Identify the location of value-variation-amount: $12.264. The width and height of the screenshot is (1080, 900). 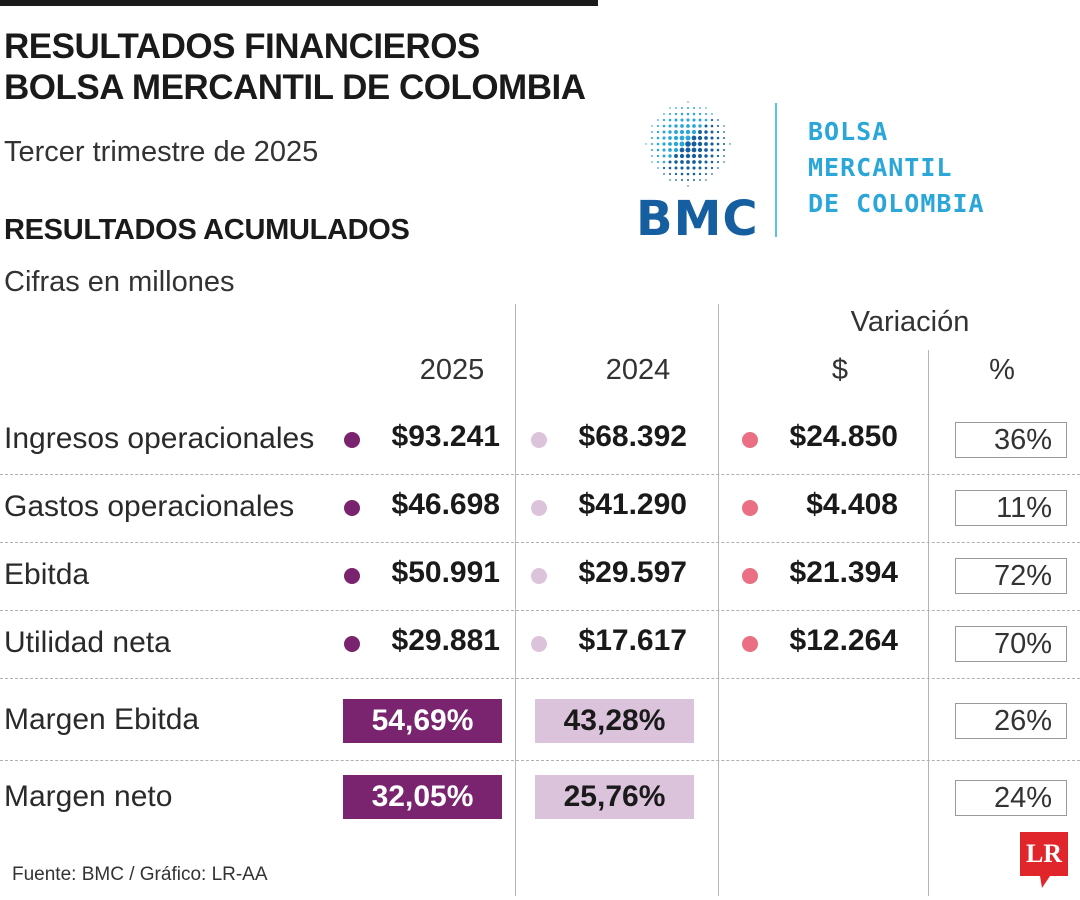
(843, 640).